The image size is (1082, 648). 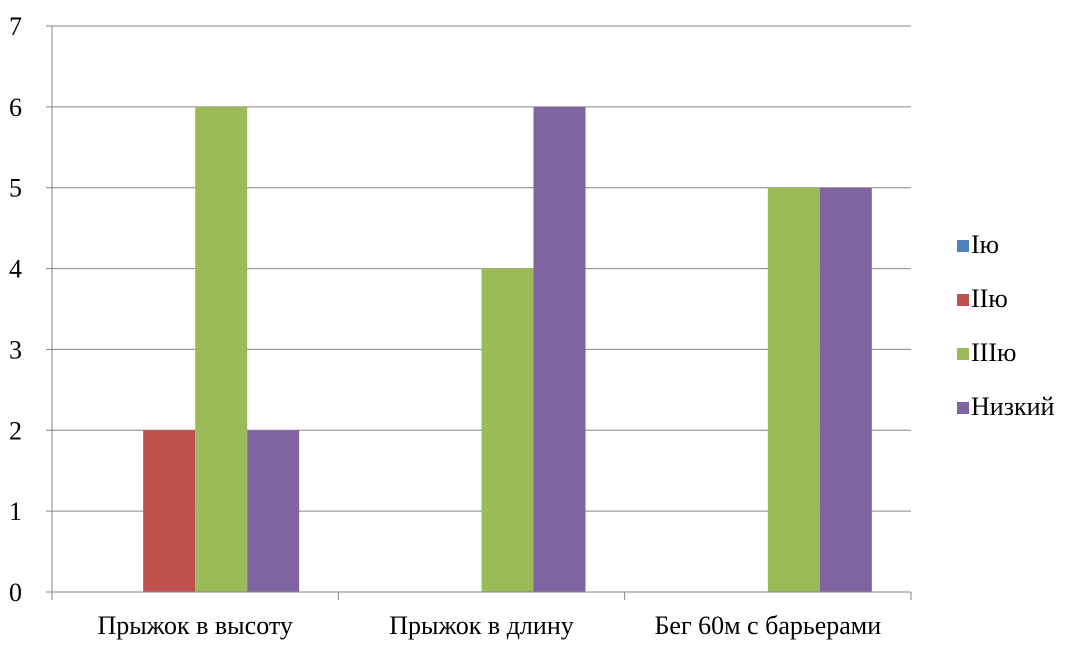 I want to click on legend-label: IIю, so click(x=989, y=298).